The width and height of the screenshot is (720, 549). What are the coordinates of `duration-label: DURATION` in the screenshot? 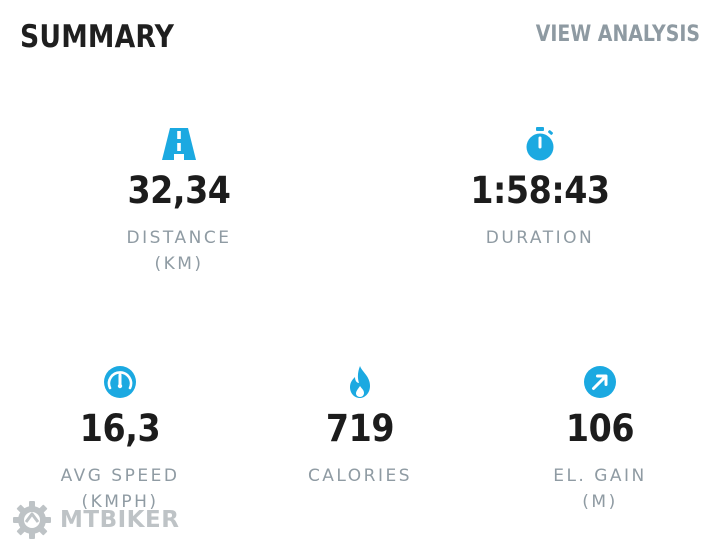 It's located at (540, 238).